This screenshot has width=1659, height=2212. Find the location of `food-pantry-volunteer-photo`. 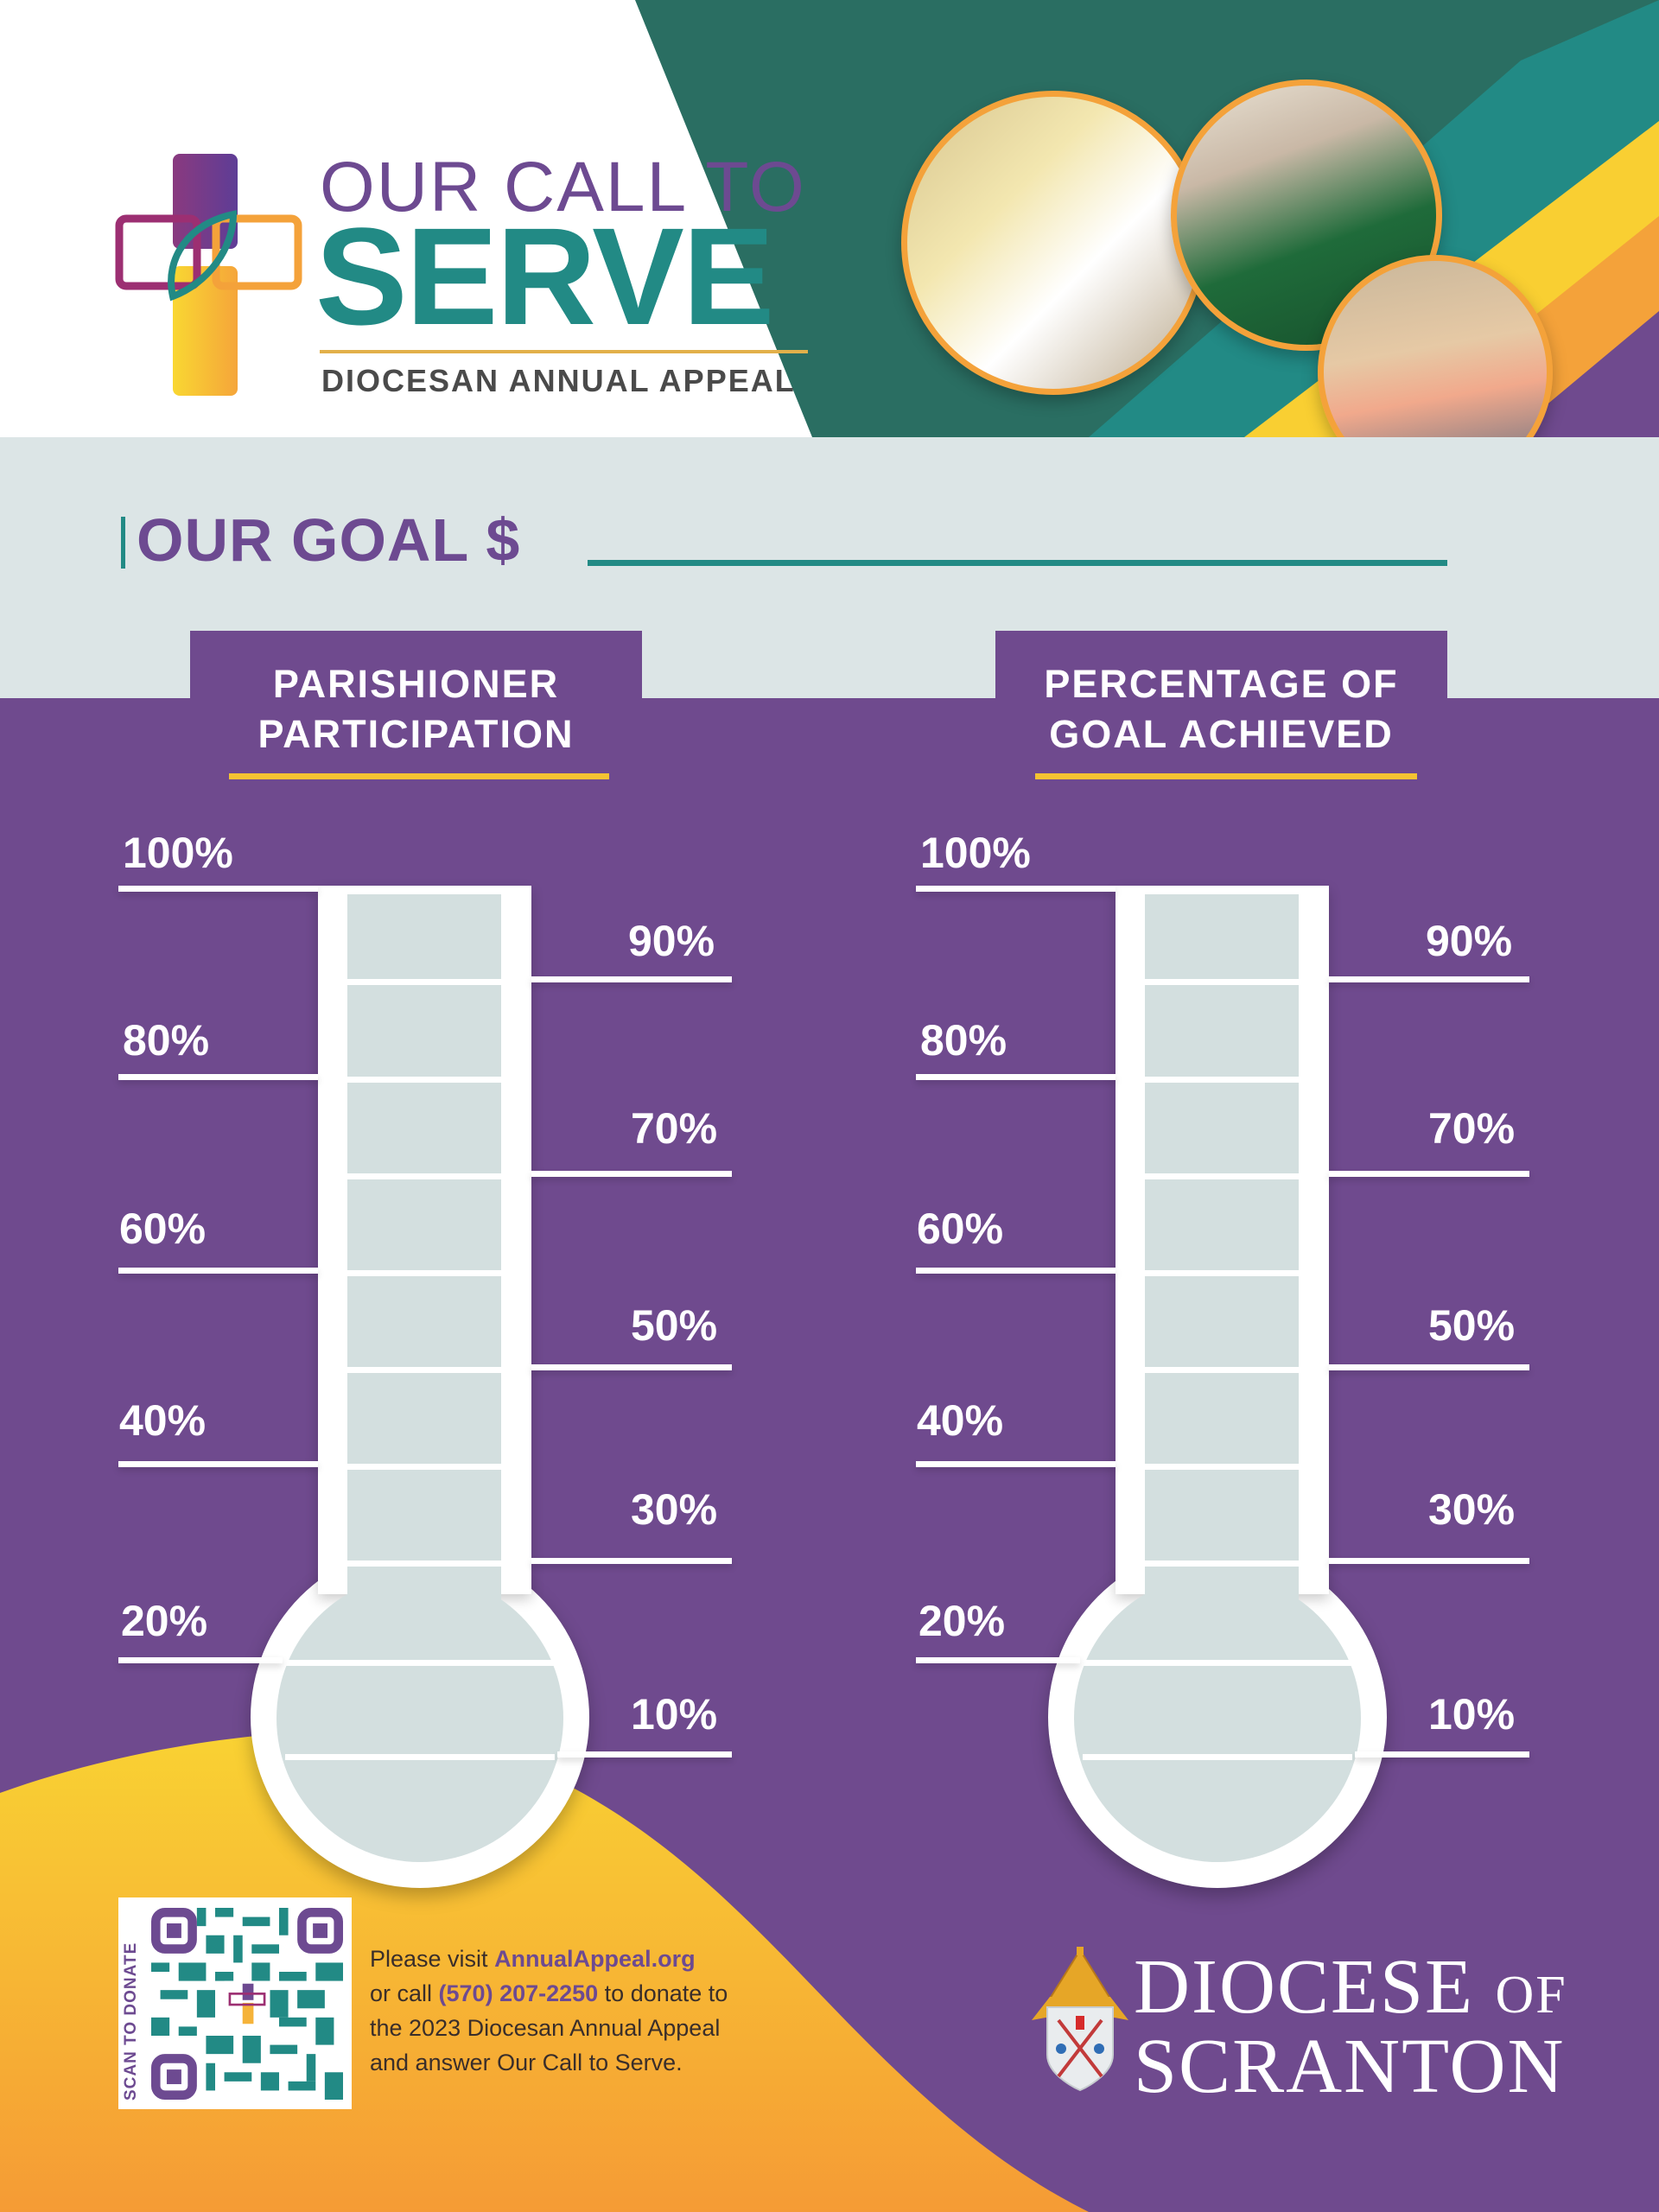

food-pantry-volunteer-photo is located at coordinates (1435, 346).